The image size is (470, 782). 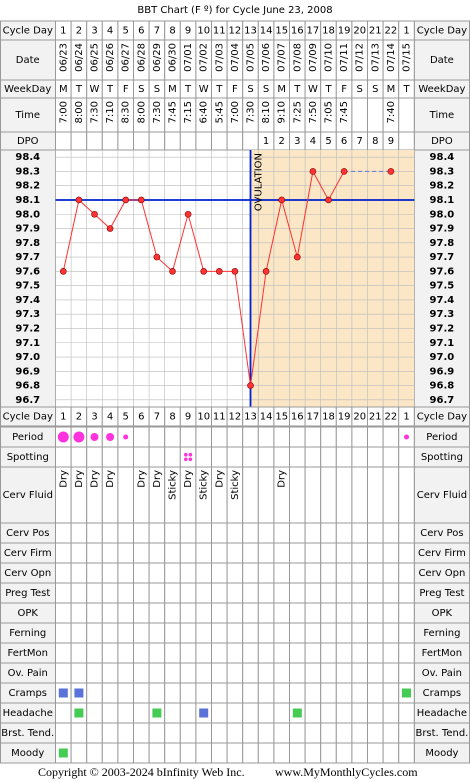 What do you see at coordinates (328, 31) in the screenshot?
I see `cell-text: 18` at bounding box center [328, 31].